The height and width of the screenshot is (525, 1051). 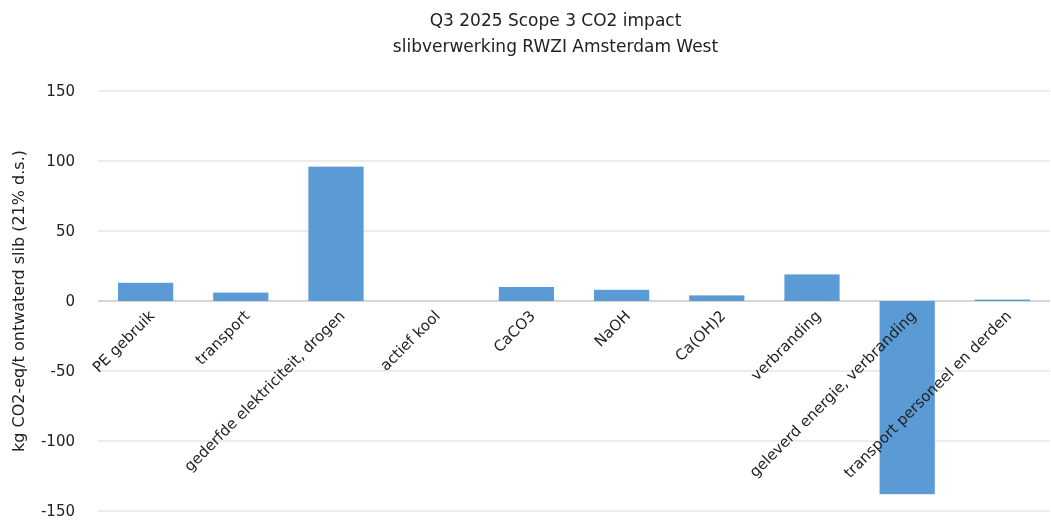 I want to click on y-tick-label: -50, so click(x=62, y=371).